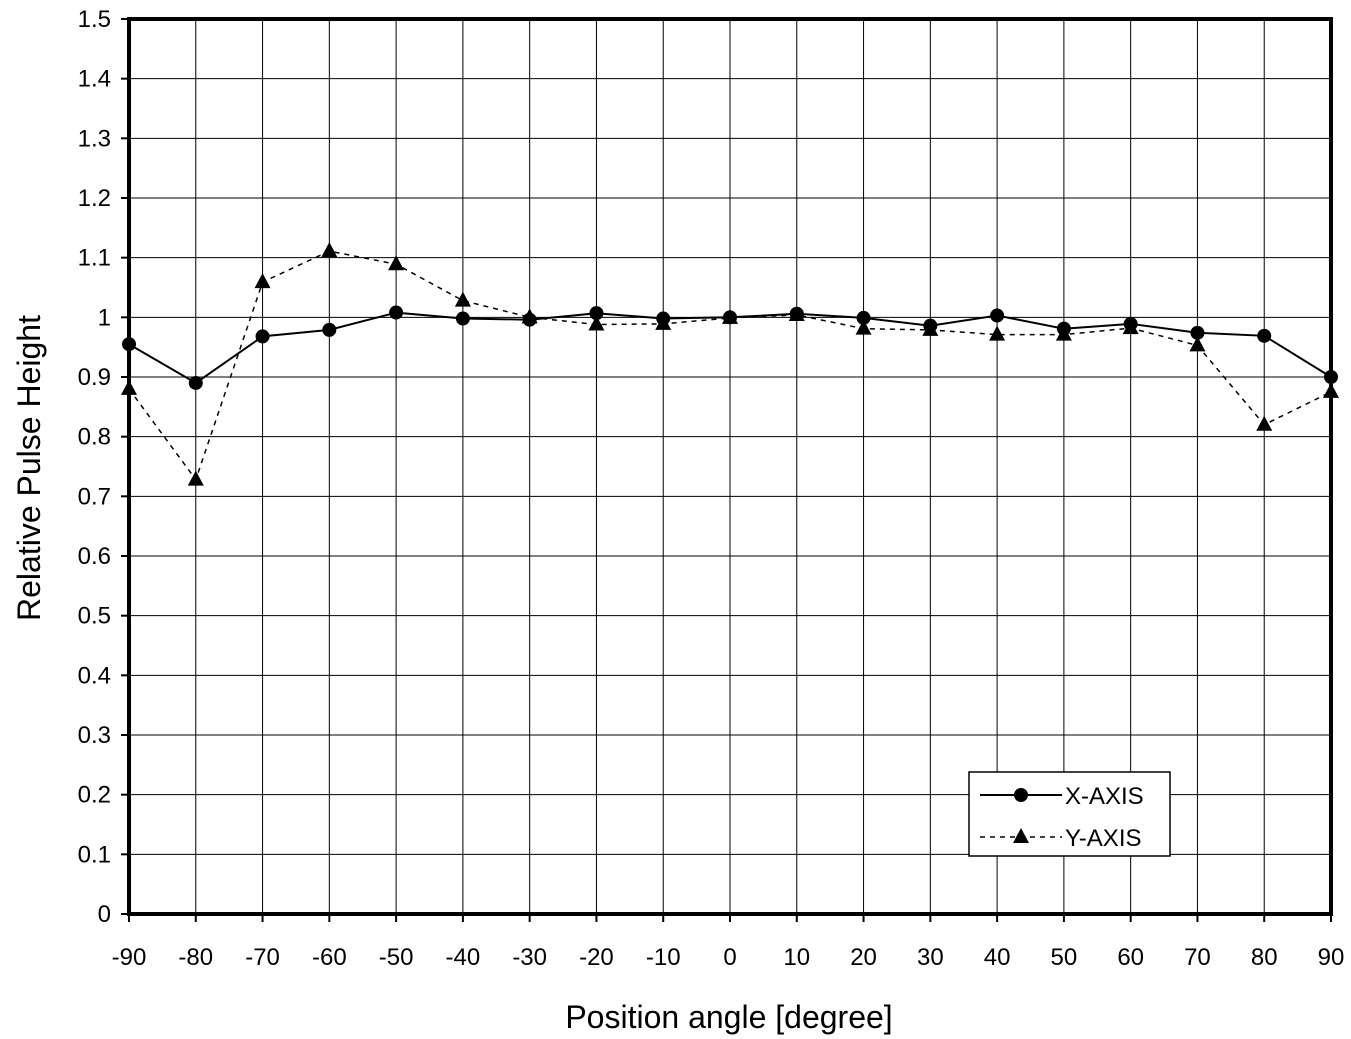 The width and height of the screenshot is (1351, 1039). I want to click on x-tick-label: 20, so click(863, 957).